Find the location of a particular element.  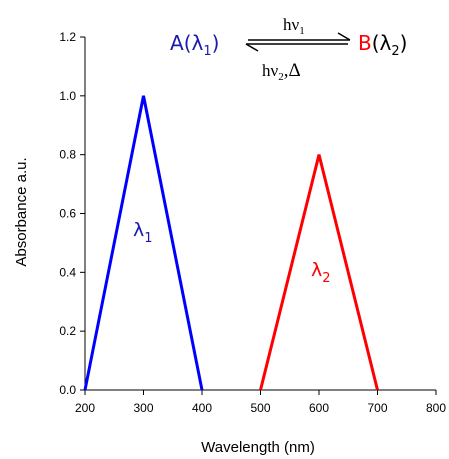

y-tick-label: 0.4 is located at coordinates (67, 272).